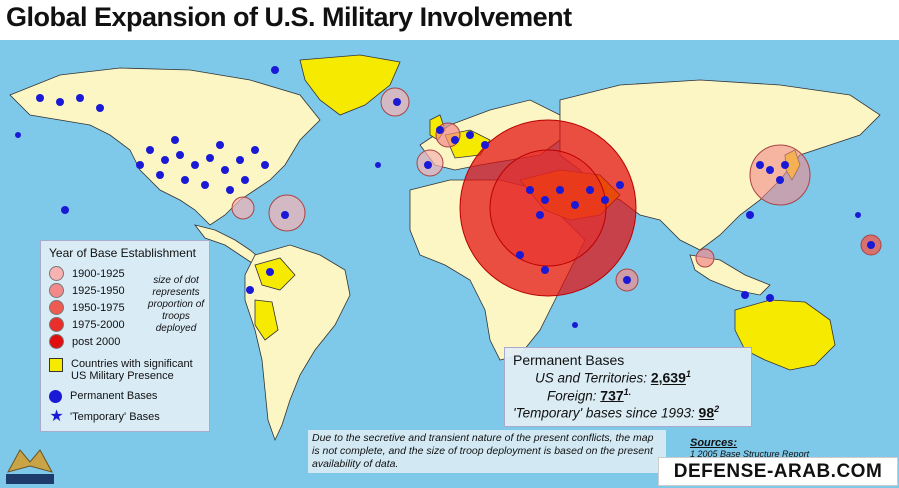  I want to click on legend-item-temporary: ★ 'Temporary' Bases, so click(125, 416).